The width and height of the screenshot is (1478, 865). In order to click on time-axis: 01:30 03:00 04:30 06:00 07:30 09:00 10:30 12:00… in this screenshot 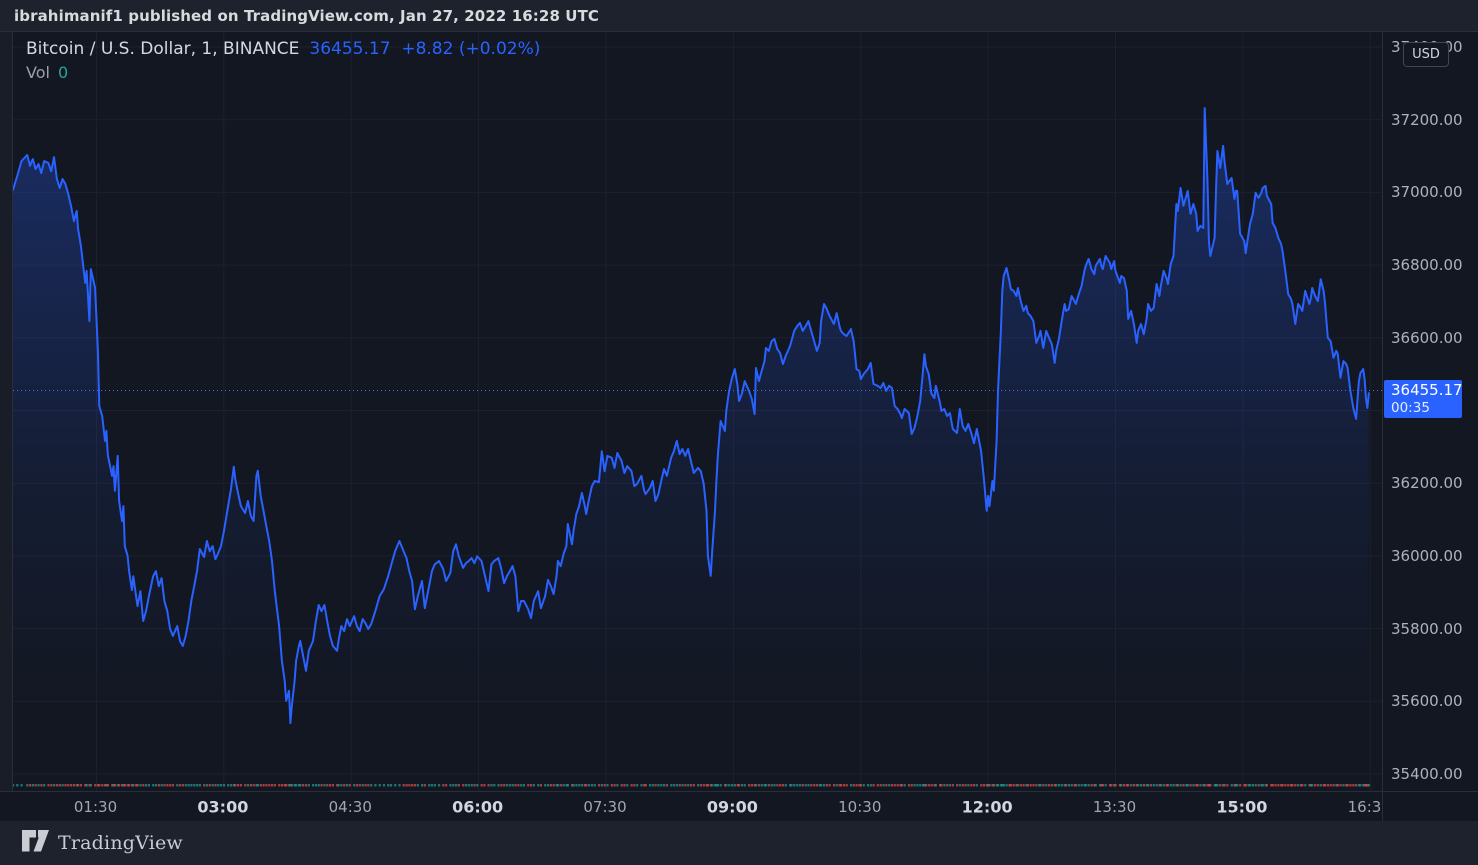, I will do `click(739, 806)`.